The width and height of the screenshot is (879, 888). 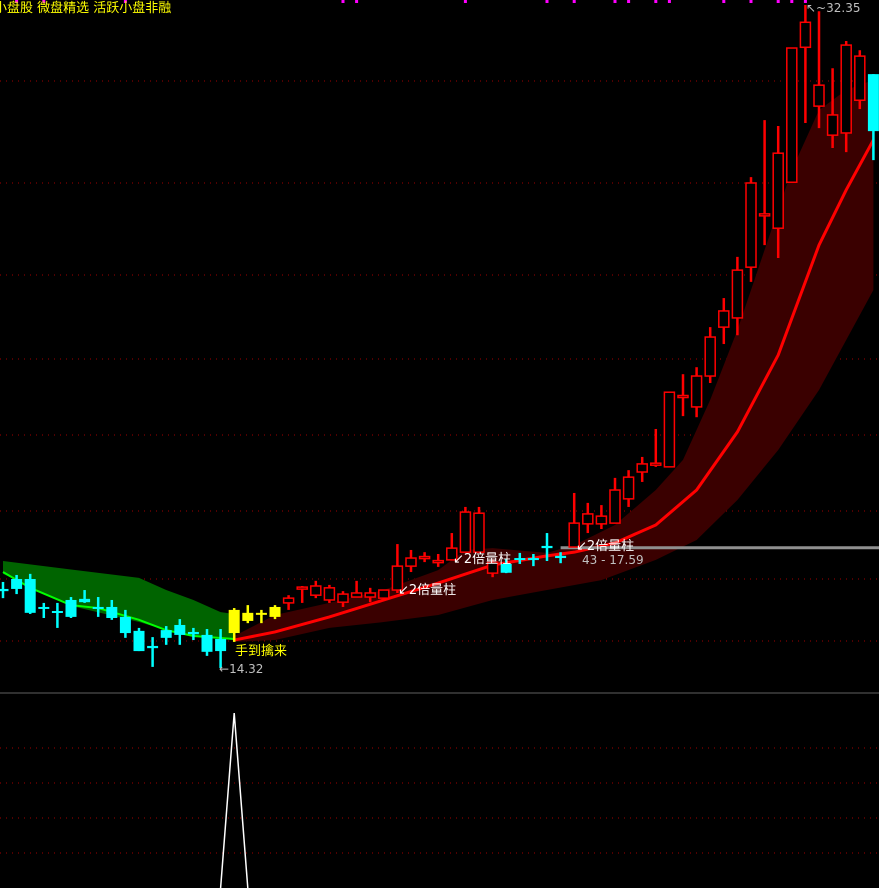 I want to click on low-price-value: 14.32, so click(x=246, y=669).